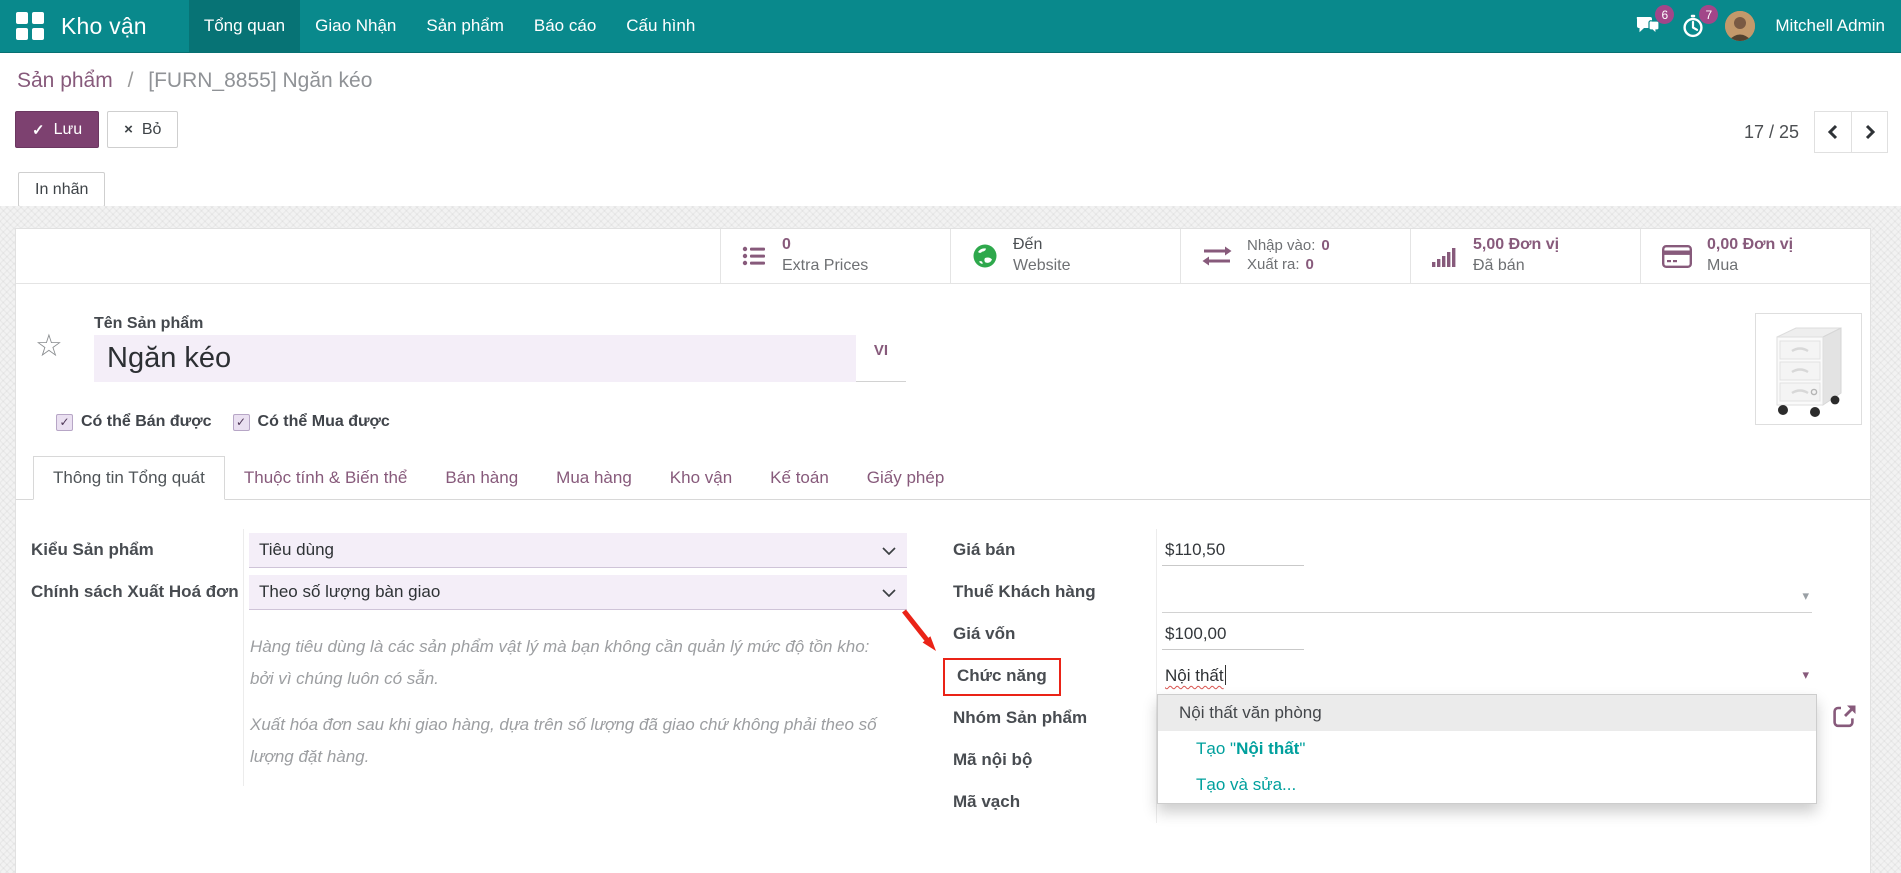 The width and height of the screenshot is (1901, 873). I want to click on cost-input: $100,00, so click(1233, 633).